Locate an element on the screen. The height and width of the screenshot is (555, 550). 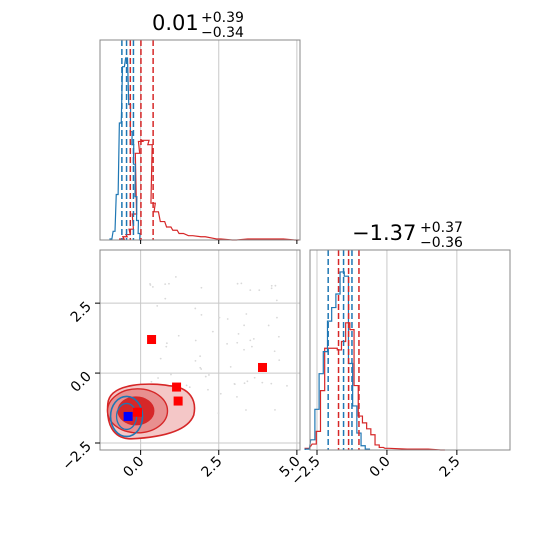
title-x-sup: +0.39 is located at coordinates (222, 18).